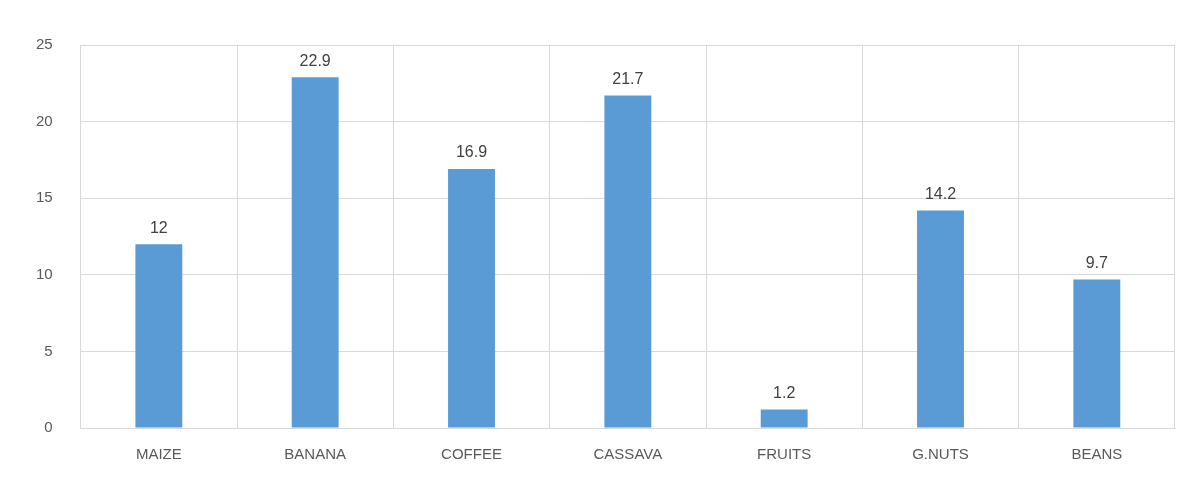 This screenshot has width=1187, height=490. What do you see at coordinates (315, 454) in the screenshot?
I see `x-tick-label: BANANA` at bounding box center [315, 454].